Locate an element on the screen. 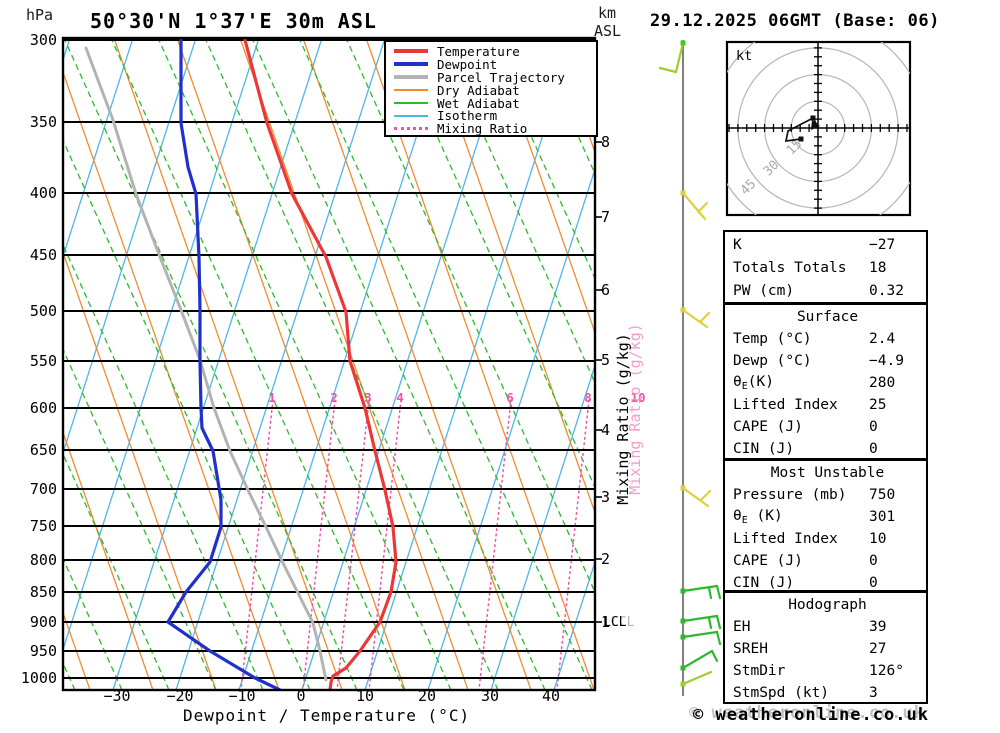 The width and height of the screenshot is (1000, 733). svg-text: 8 is located at coordinates (588, 397).